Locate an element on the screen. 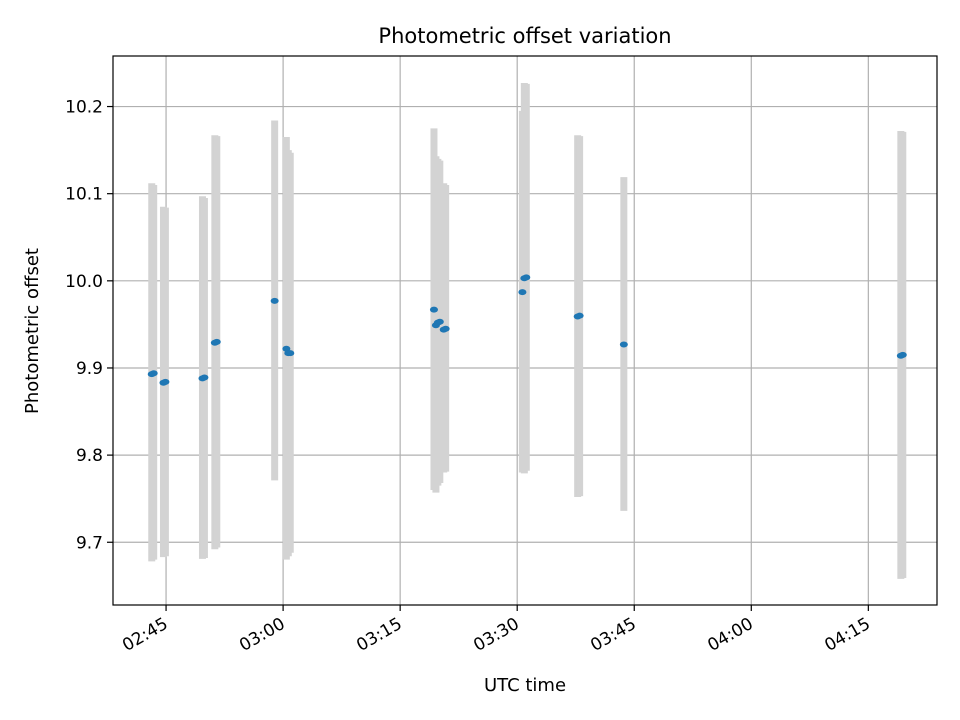 Image resolution: width=960 pixels, height=720 pixels. chart-title: Photometric offset variation is located at coordinates (524, 36).